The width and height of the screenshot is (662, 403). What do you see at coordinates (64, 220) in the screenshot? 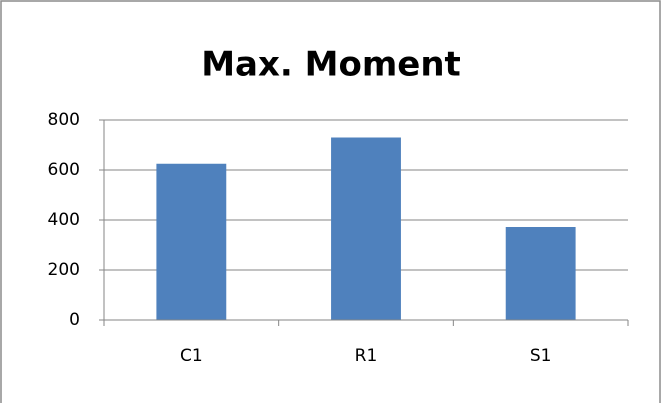
I see `y-tick-label: 400` at bounding box center [64, 220].